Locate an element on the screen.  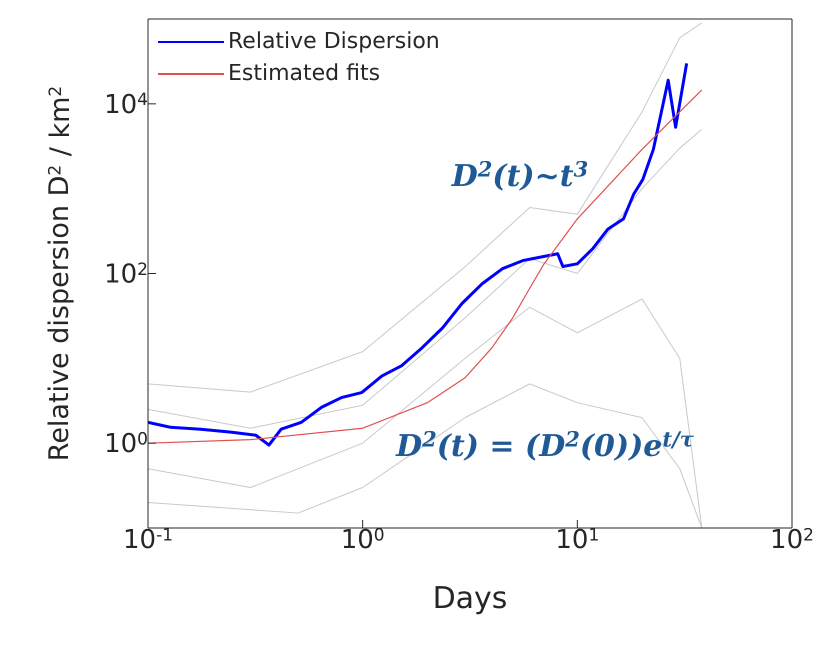
annotation: D$^{2}$(t)~t$^{3}$ is located at coordinates (519, 175).